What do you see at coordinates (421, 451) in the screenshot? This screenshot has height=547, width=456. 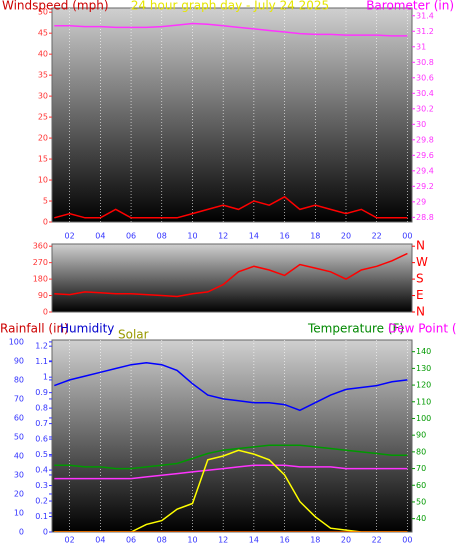 I see `y2-tick-label: 80` at bounding box center [421, 451].